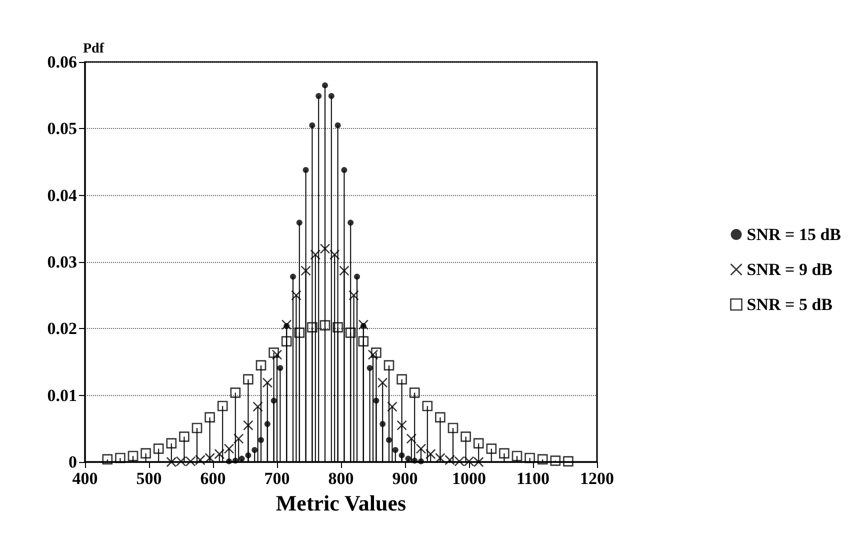 This screenshot has height=539, width=856. I want to click on x-tick-label: 900, so click(405, 478).